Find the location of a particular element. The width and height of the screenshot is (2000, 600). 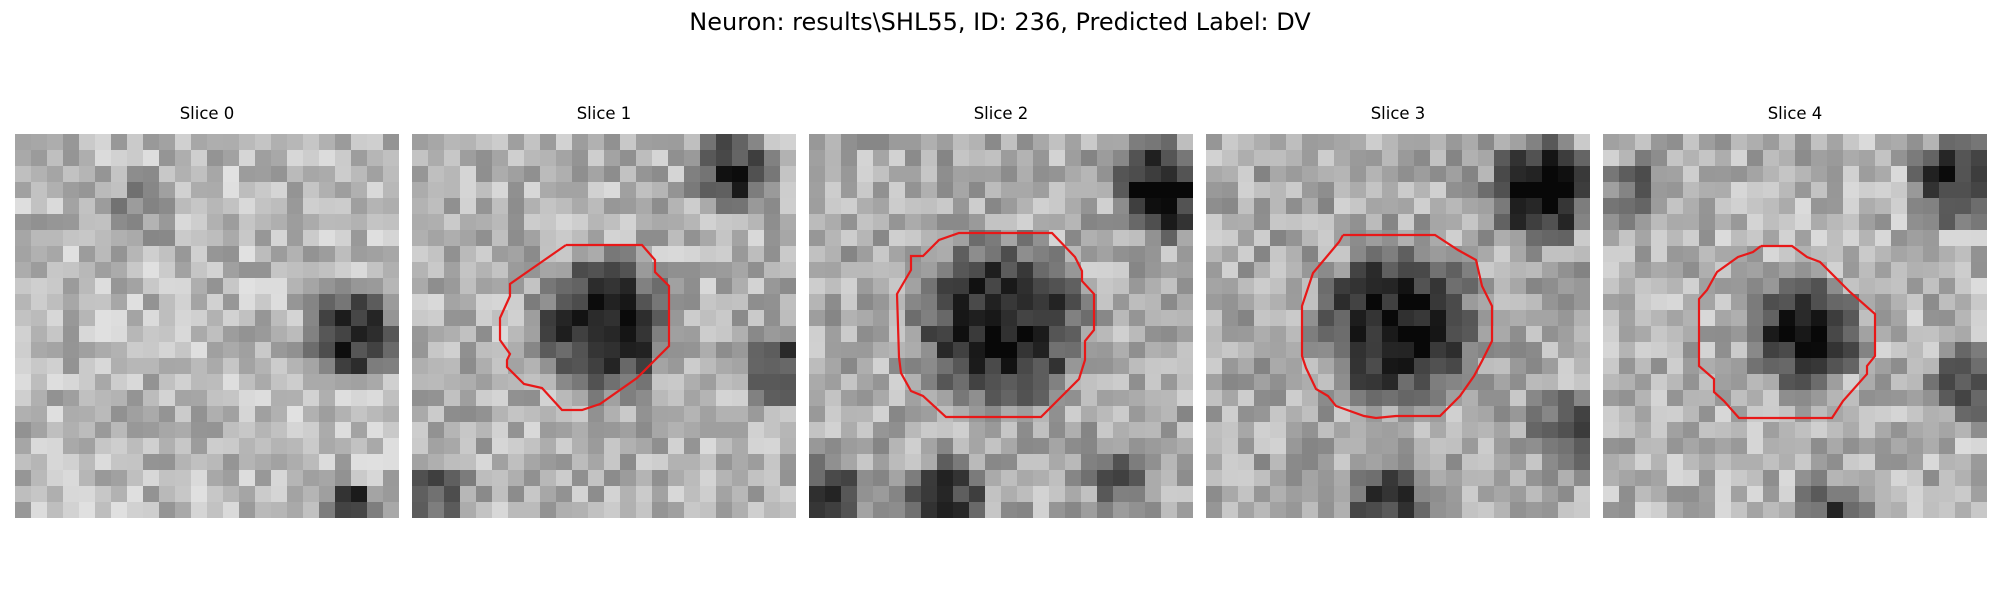

slice-panel-0: Slice 0 is located at coordinates (207, 311).